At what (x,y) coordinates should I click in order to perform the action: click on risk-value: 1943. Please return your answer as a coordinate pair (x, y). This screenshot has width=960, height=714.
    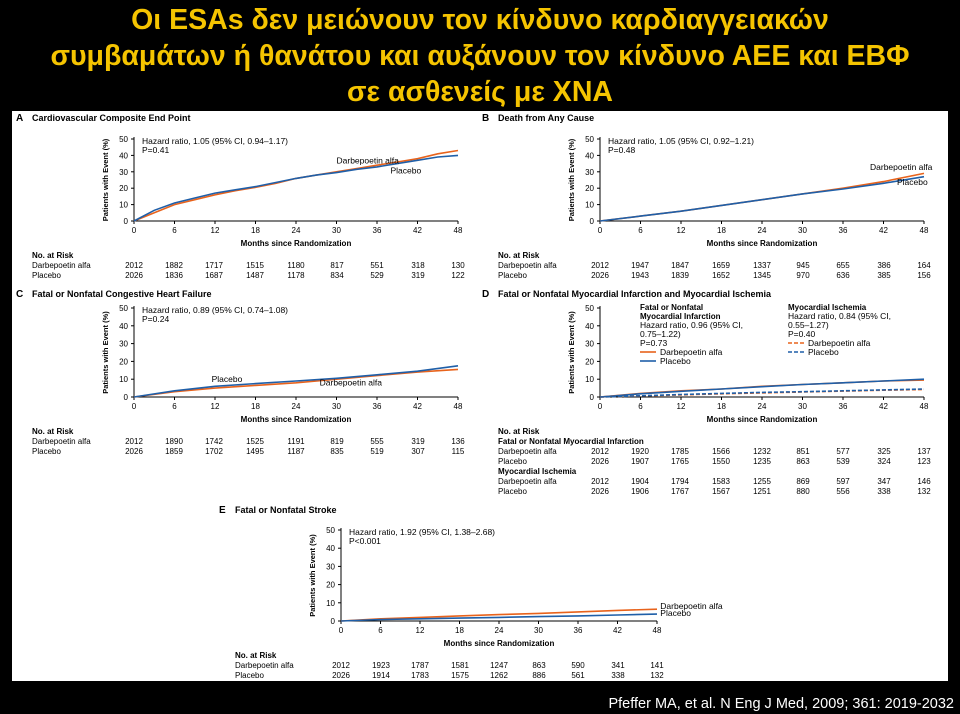
    Looking at the image, I should click on (640, 275).